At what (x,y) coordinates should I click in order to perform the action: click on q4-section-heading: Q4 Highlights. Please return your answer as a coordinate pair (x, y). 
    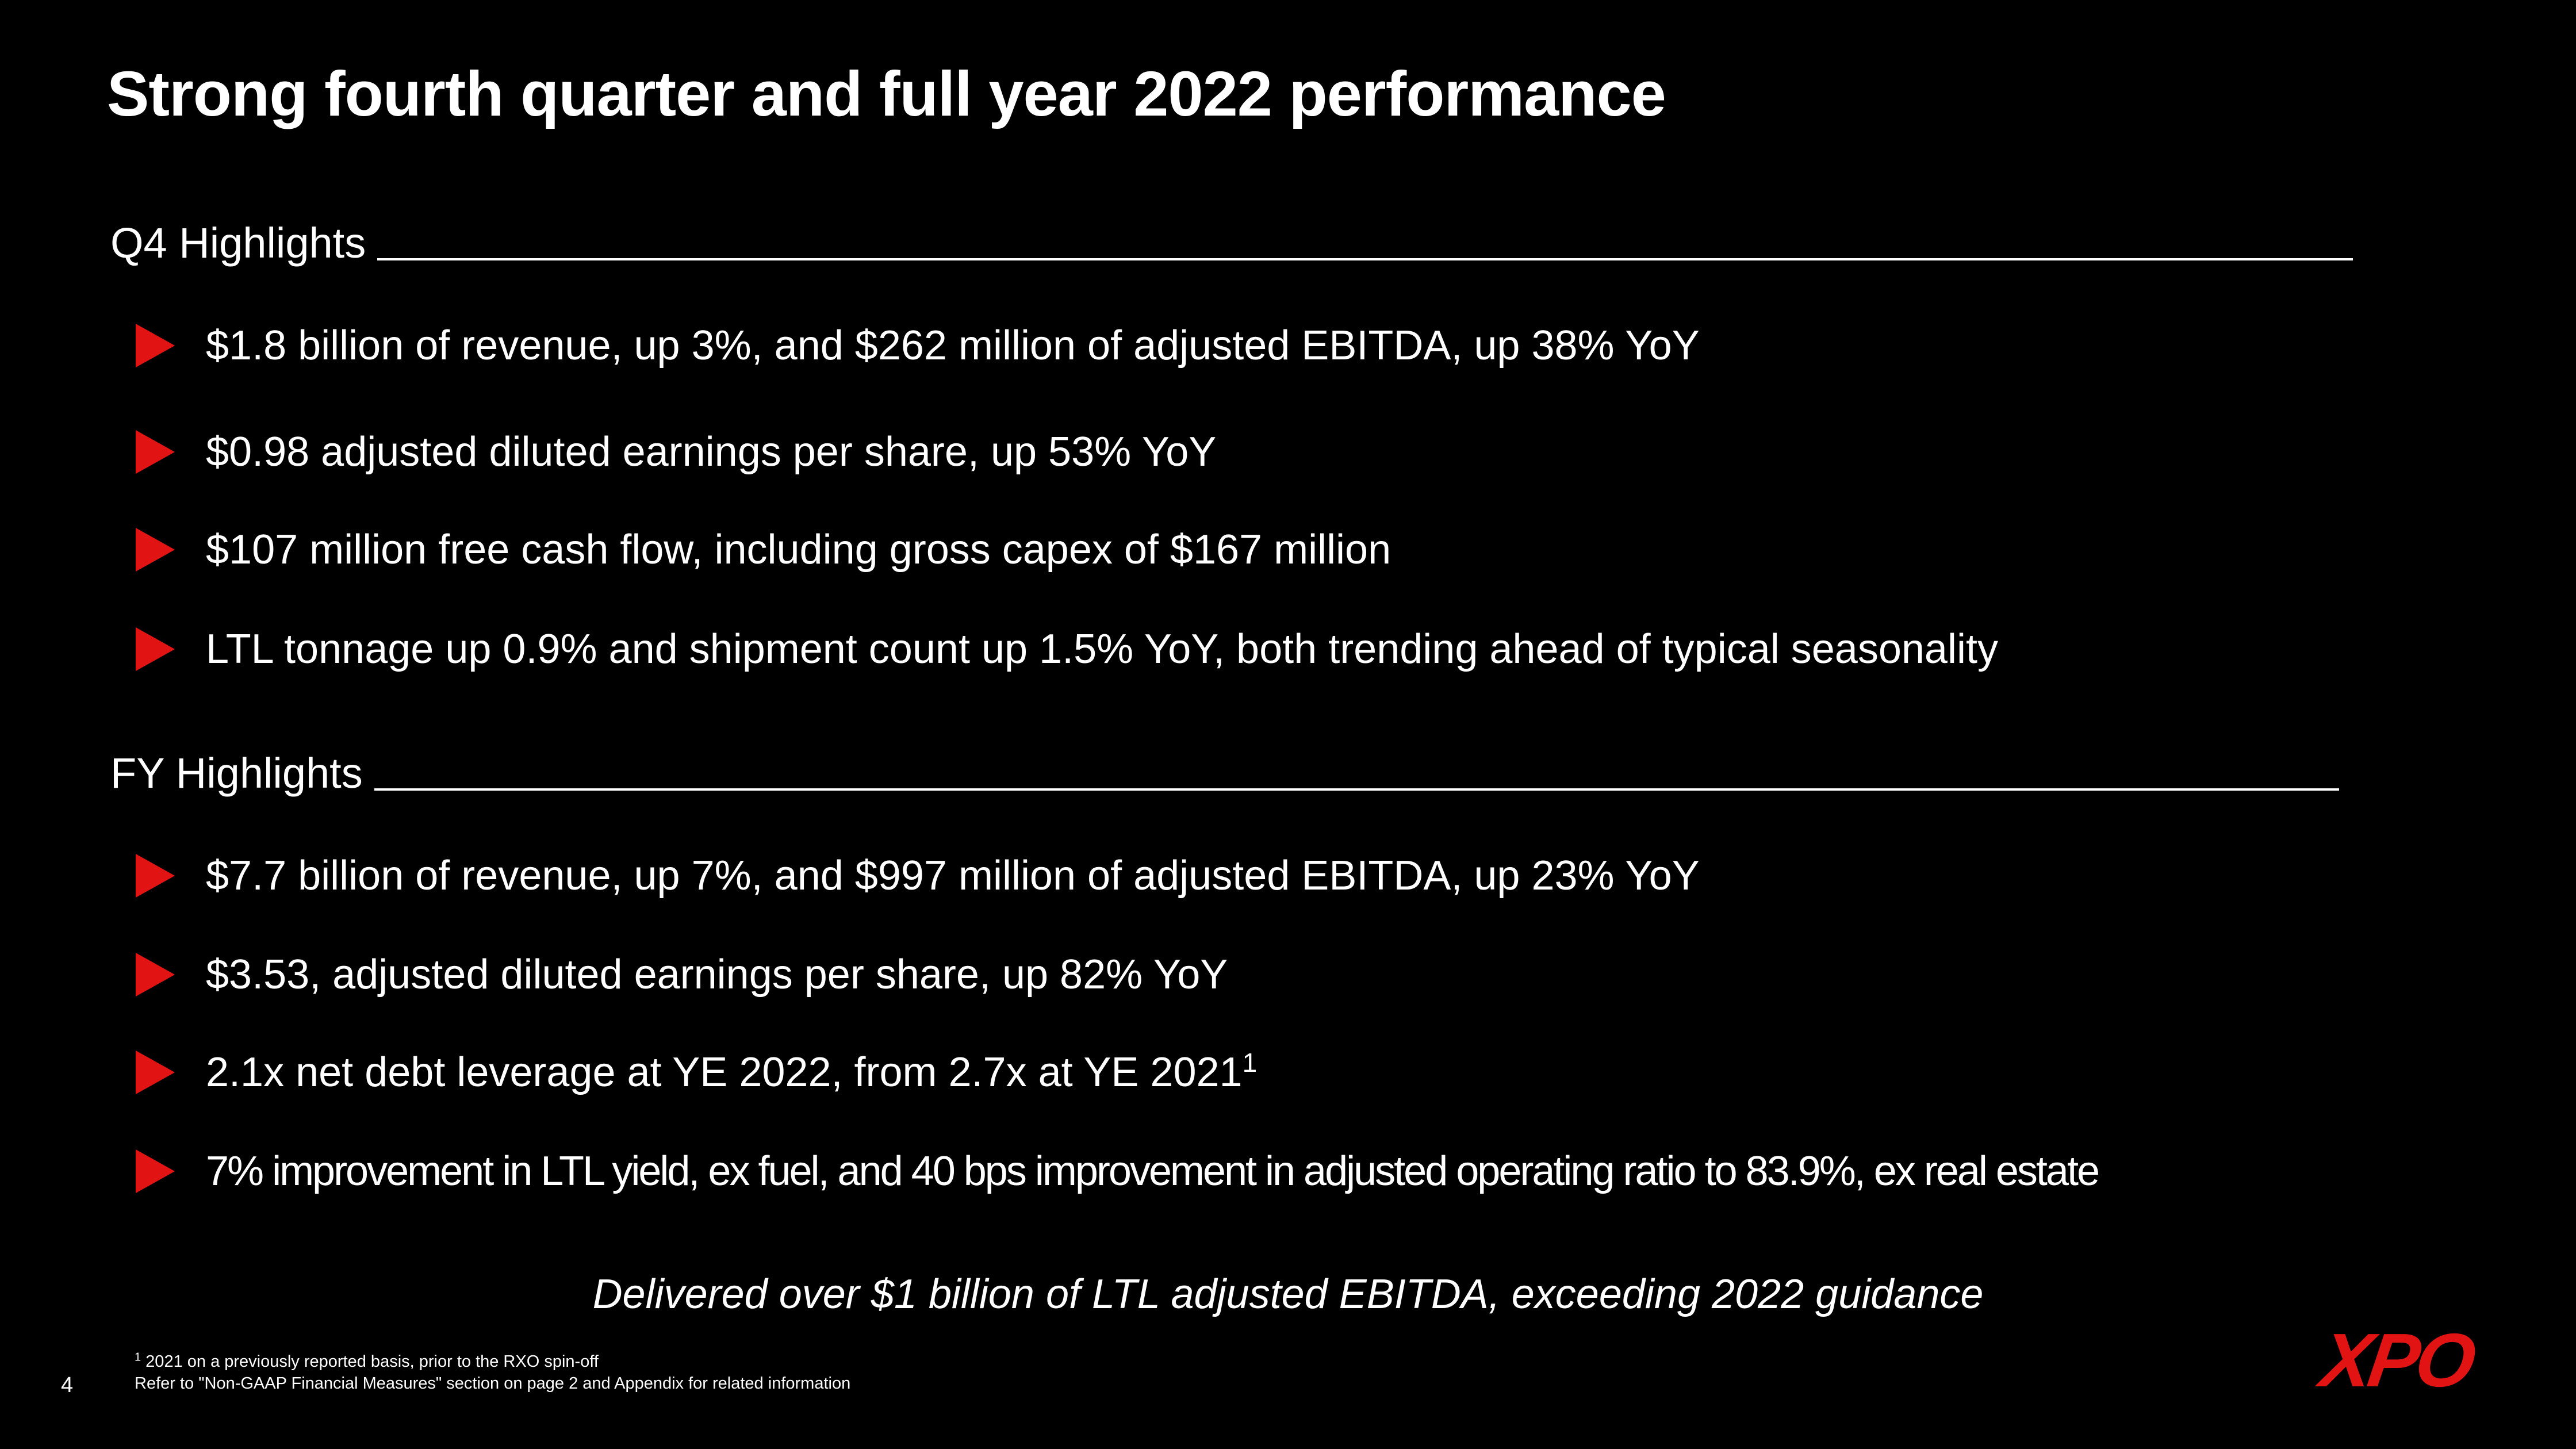
    Looking at the image, I should click on (1231, 242).